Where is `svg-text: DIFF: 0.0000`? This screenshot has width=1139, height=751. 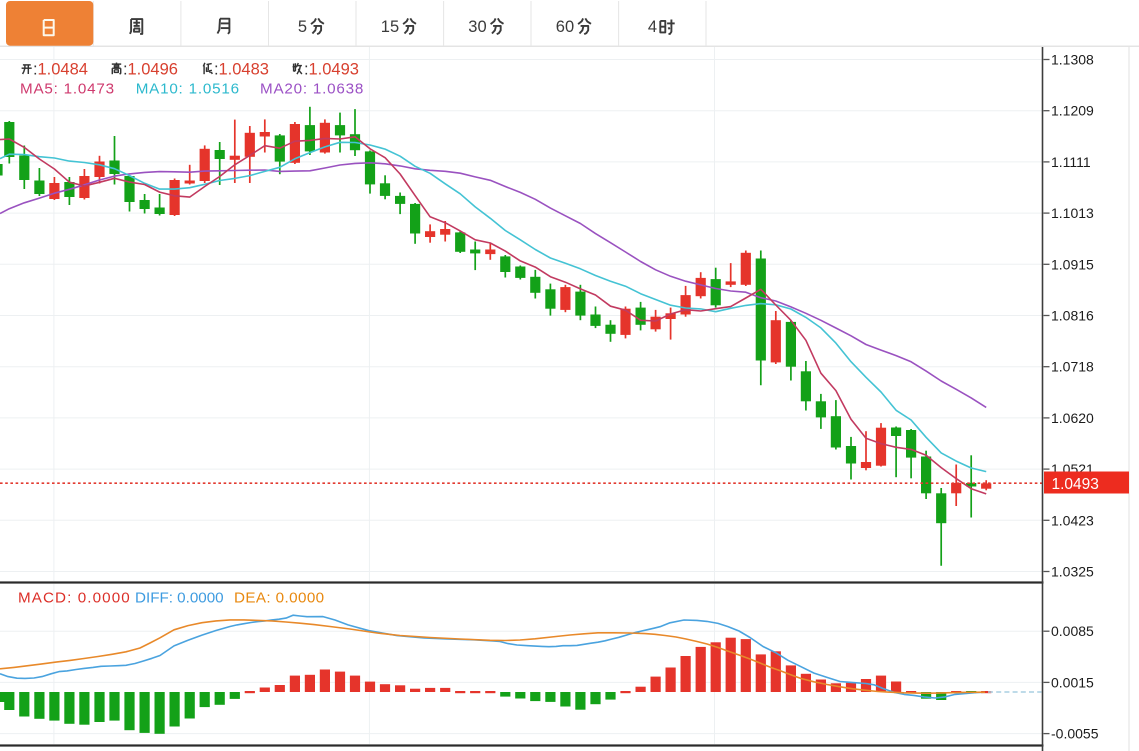
svg-text: DIFF: 0.0000 is located at coordinates (179, 598).